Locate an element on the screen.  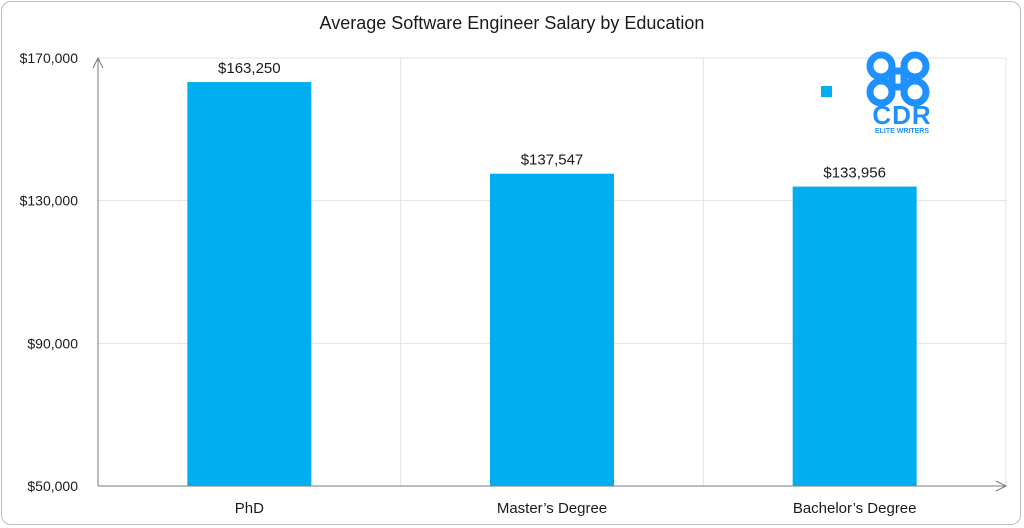
y-tick-labels: $50,000 $90,000 $130,000 $170,000 is located at coordinates (49, 272).